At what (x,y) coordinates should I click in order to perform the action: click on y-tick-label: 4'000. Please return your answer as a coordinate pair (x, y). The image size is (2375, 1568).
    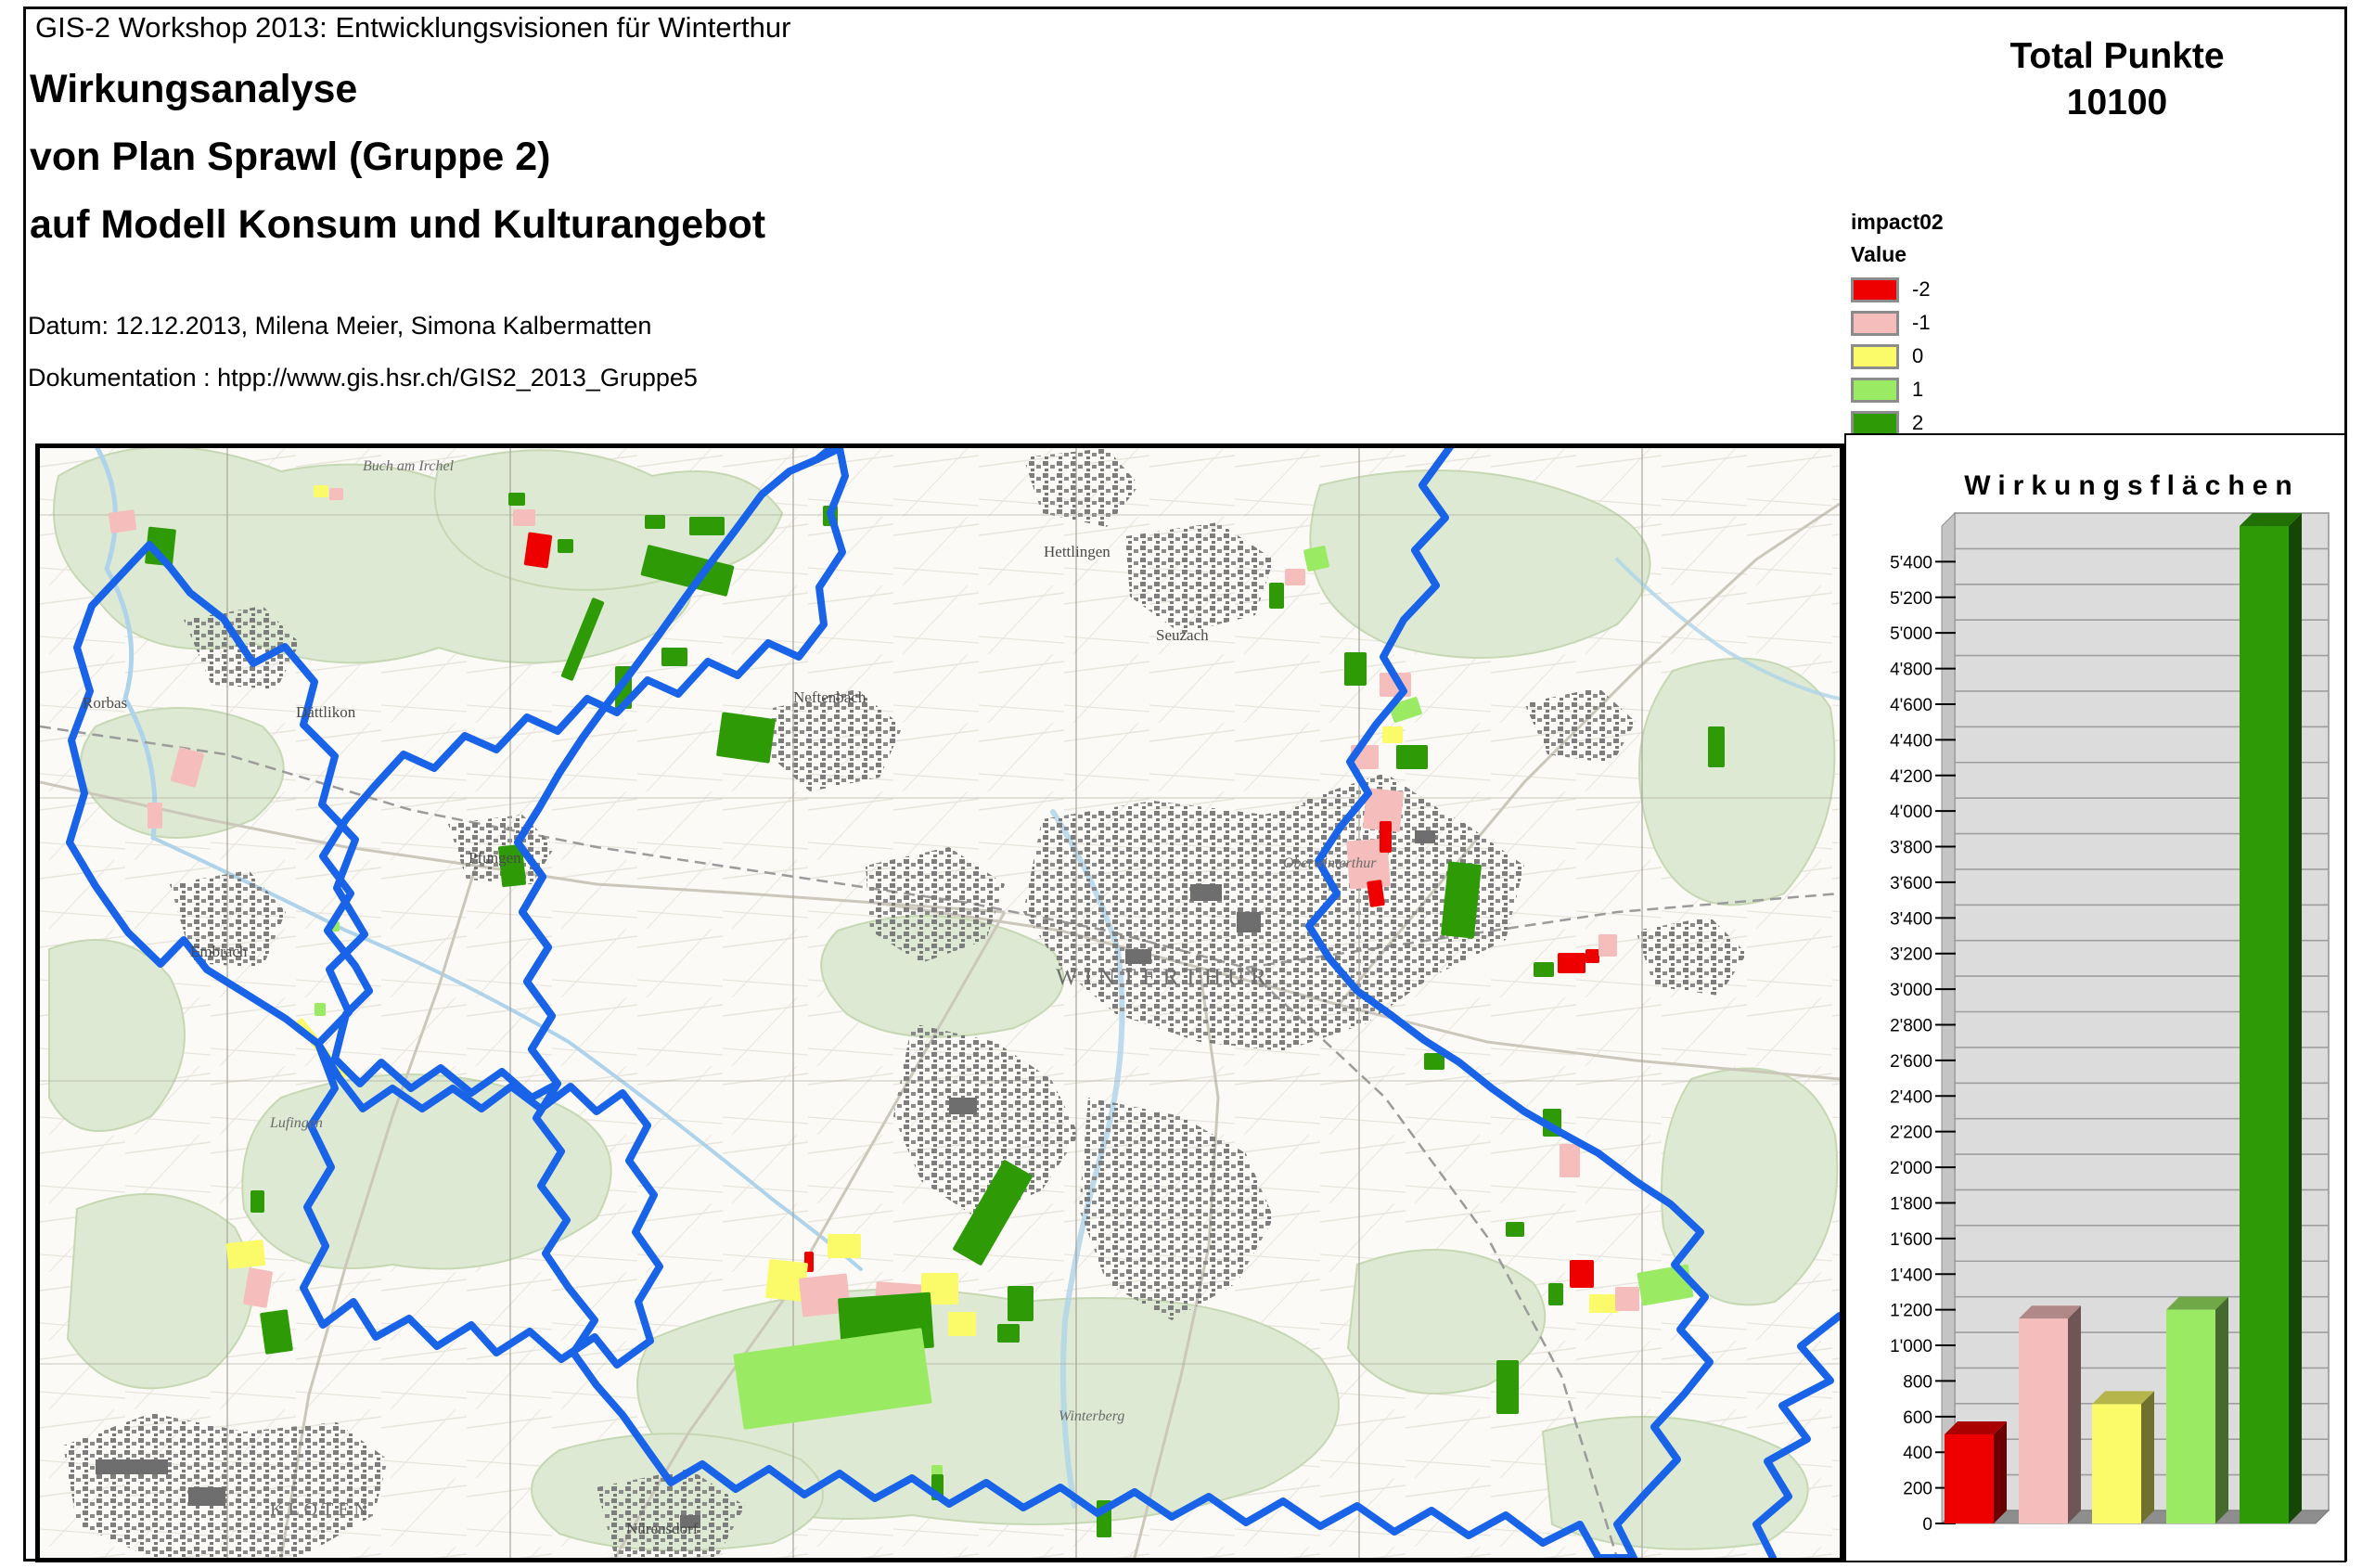
    Looking at the image, I should click on (1911, 813).